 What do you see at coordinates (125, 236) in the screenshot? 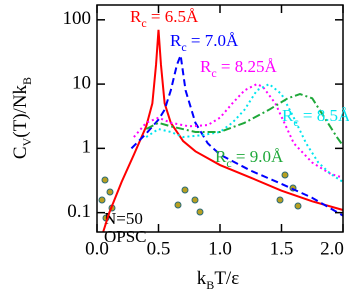
I see `inset-text: OPSC` at bounding box center [125, 236].